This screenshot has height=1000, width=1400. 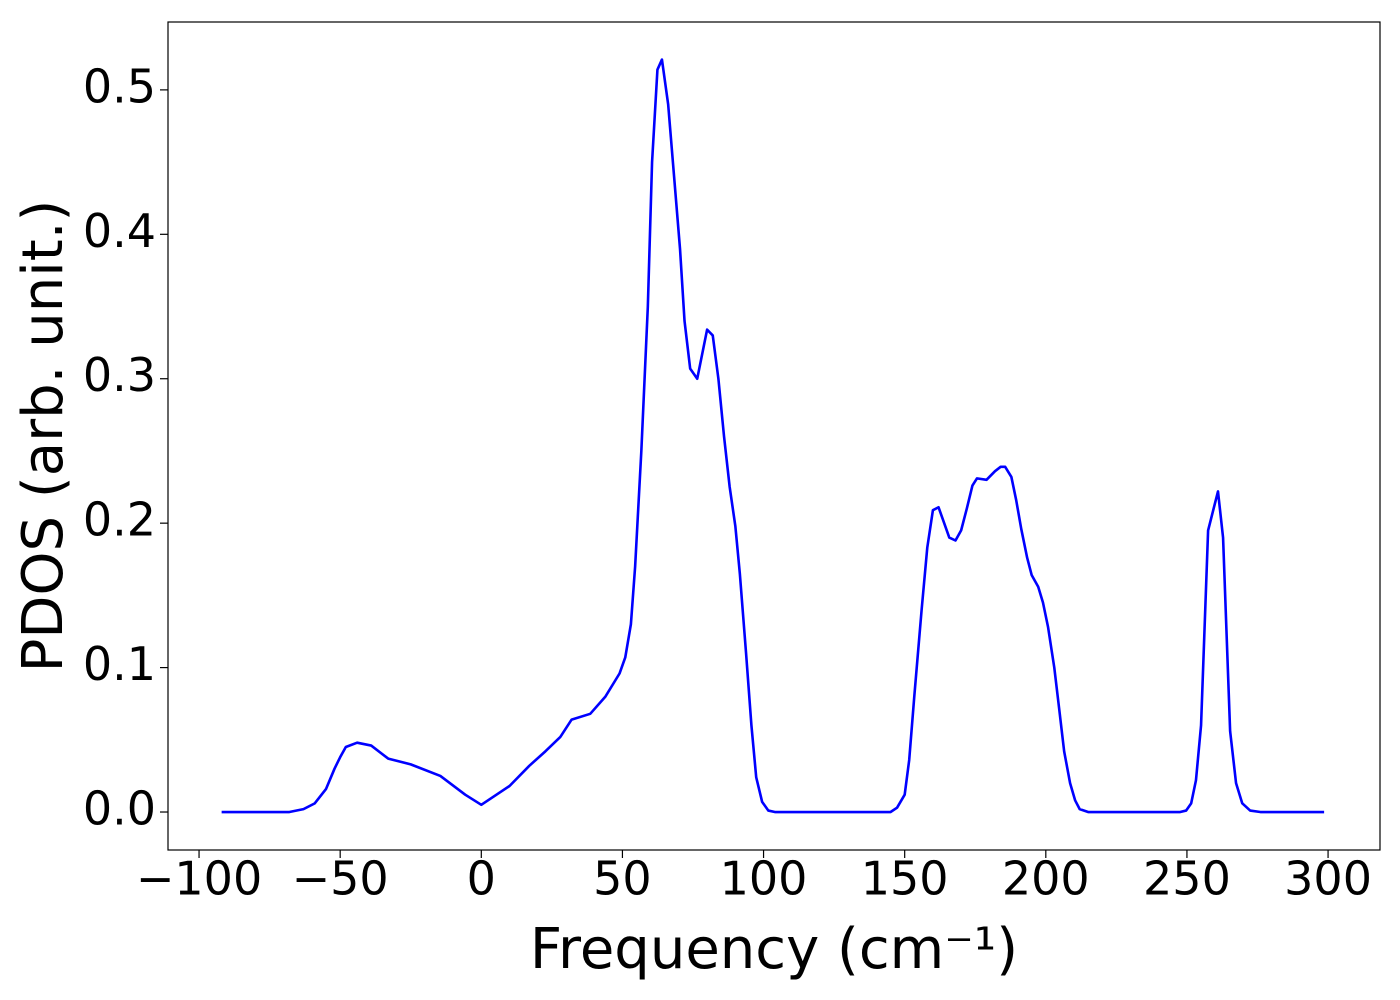 I want to click on x-tick-label: 200, so click(x=1046, y=879).